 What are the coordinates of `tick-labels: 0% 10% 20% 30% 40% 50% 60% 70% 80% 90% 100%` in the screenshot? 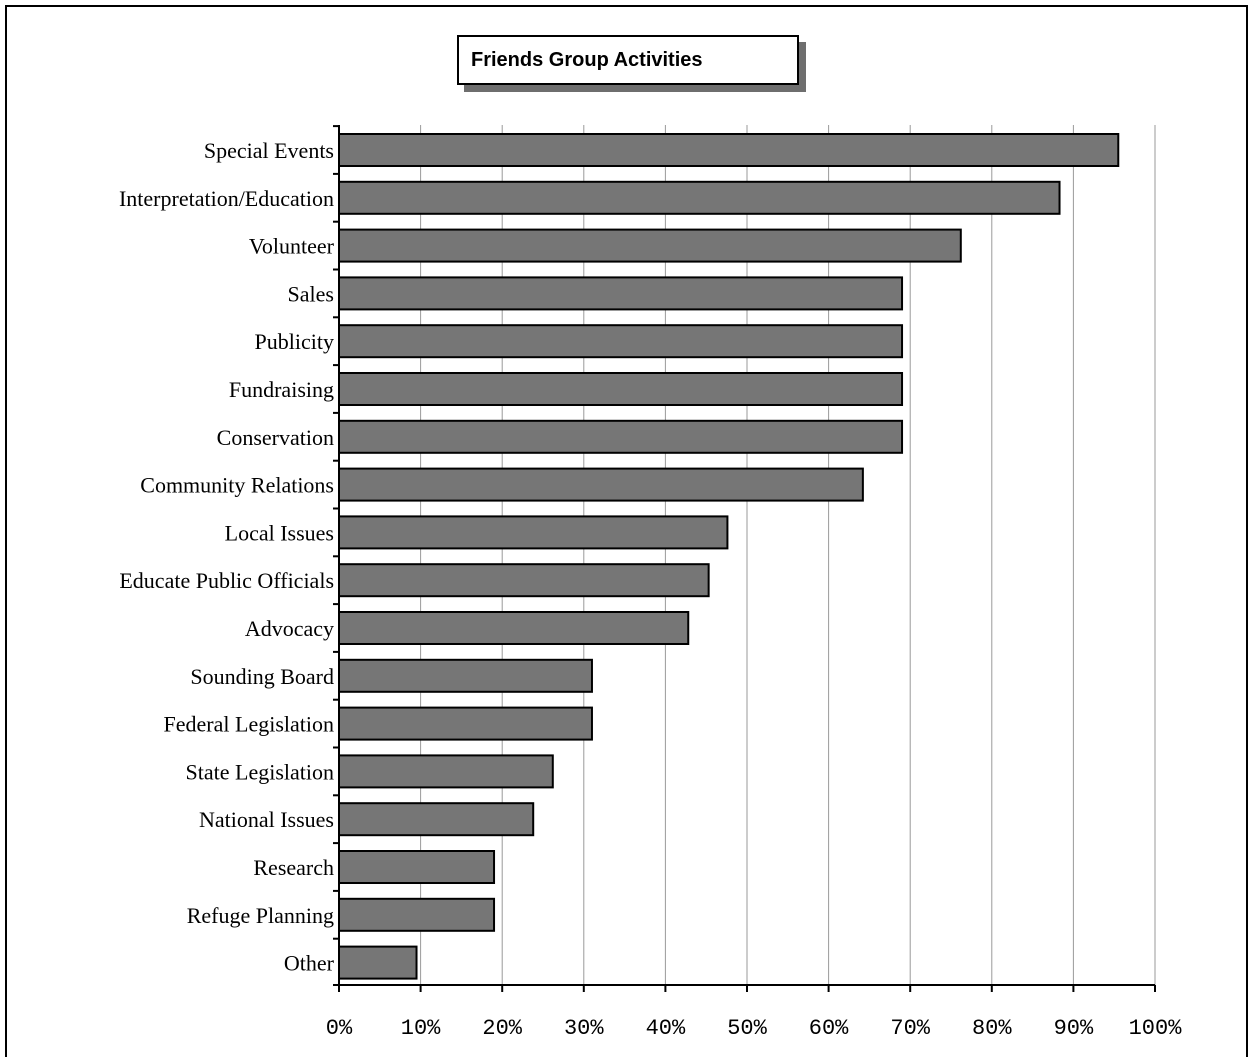 It's located at (754, 1028).